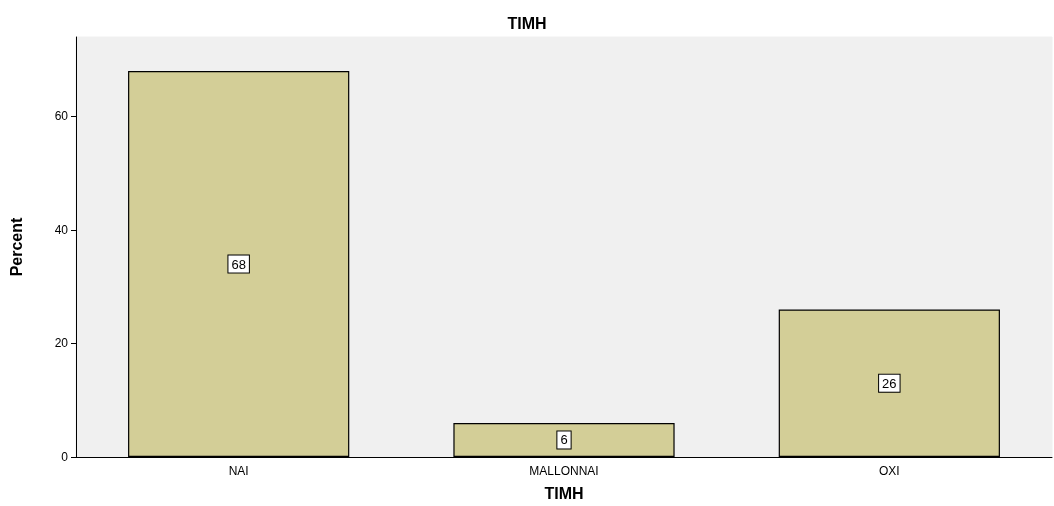 This screenshot has height=506, width=1054. I want to click on x-tick-label: NAI, so click(238, 471).